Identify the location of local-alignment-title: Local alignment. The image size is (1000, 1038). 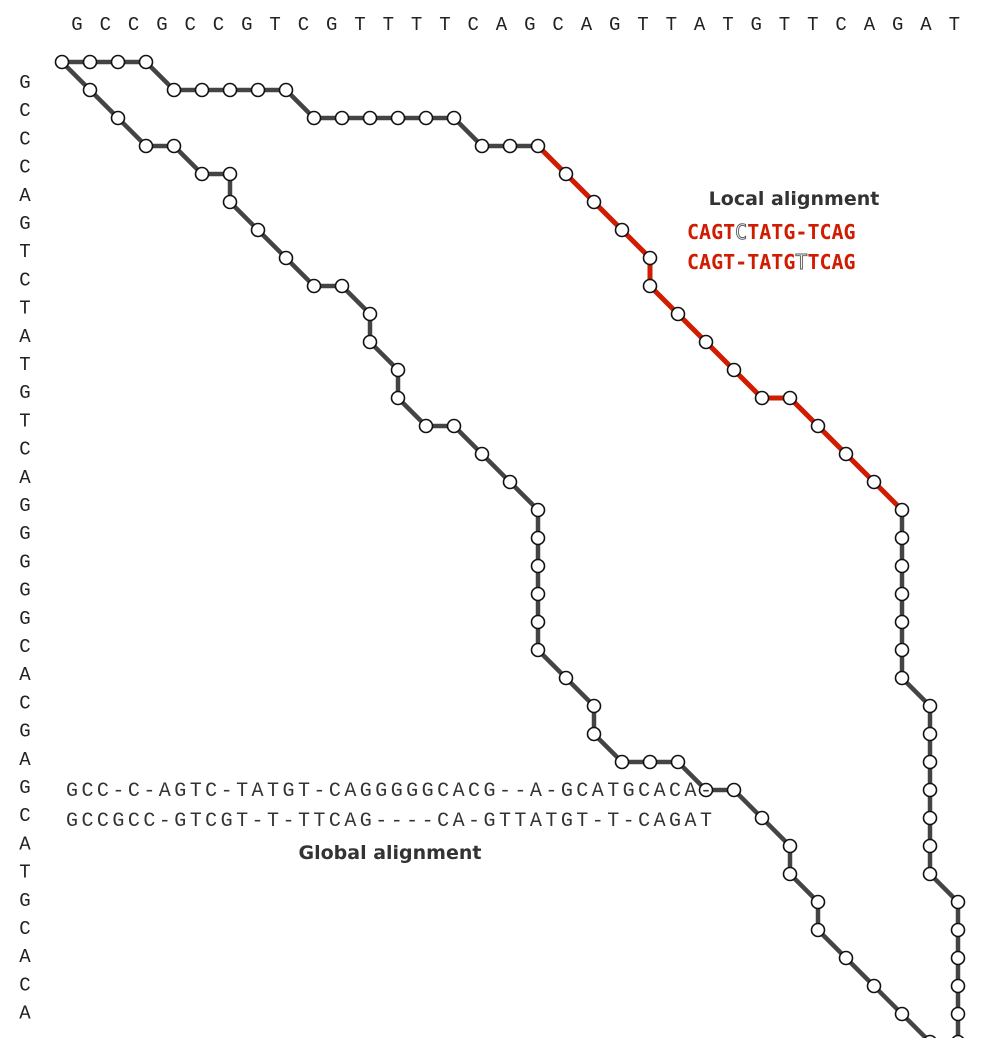
(794, 199).